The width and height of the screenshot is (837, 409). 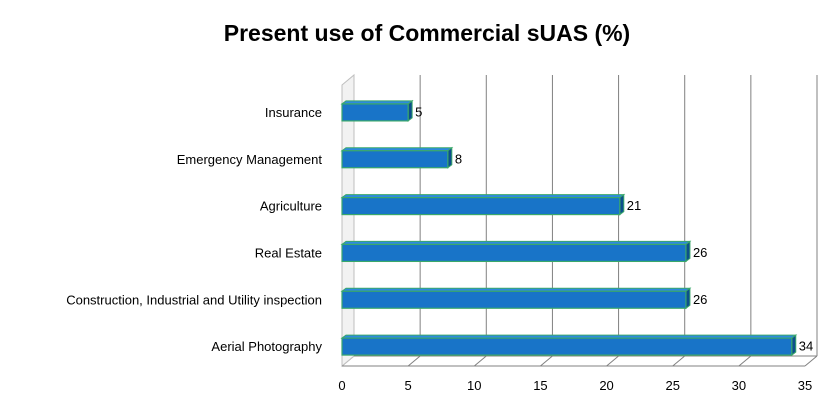 I want to click on category-label: Agriculture, so click(x=291, y=206).